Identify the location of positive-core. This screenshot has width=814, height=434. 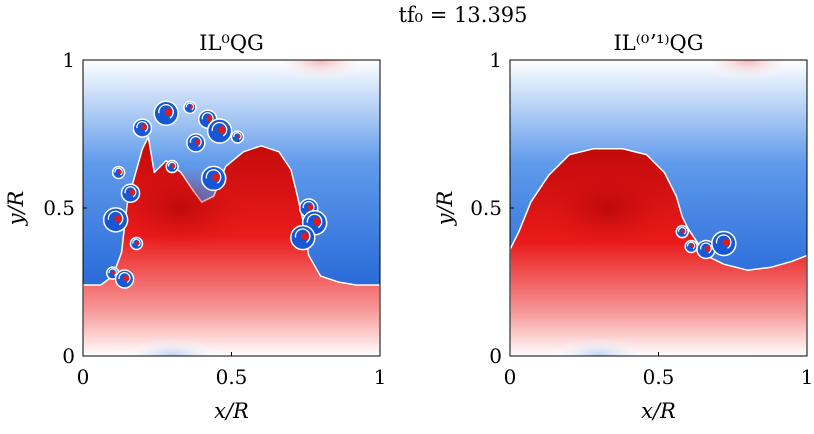
(608, 208).